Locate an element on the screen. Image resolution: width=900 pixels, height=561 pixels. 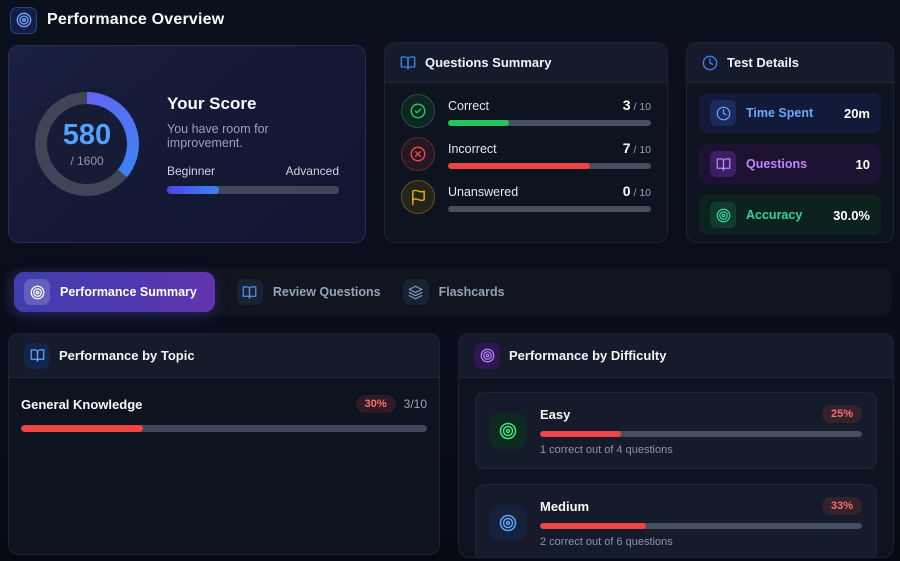
time-spent-value: 20m is located at coordinates (856, 113).